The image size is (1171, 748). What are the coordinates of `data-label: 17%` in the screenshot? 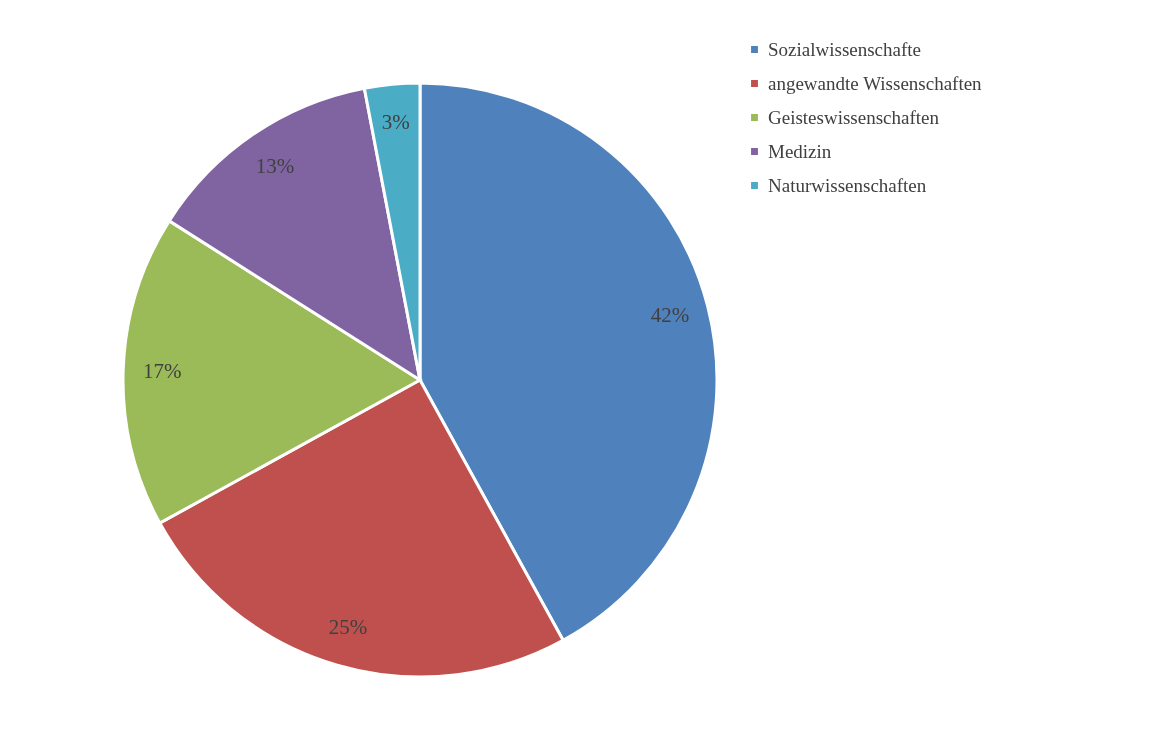 It's located at (162, 370).